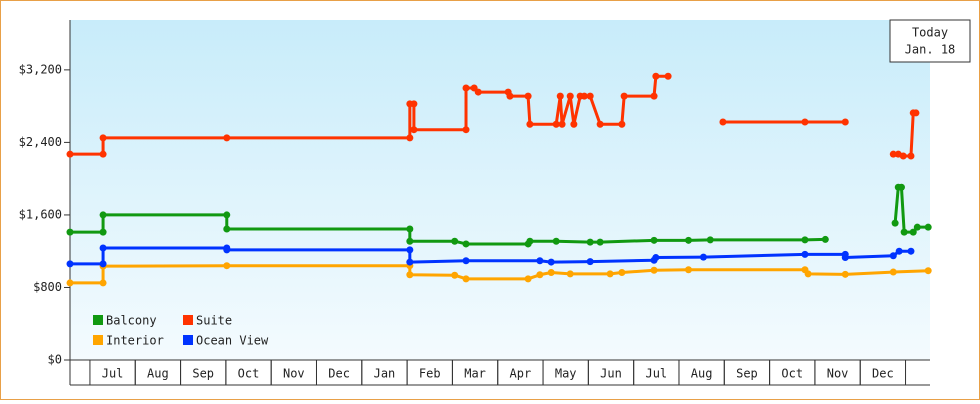 Image resolution: width=980 pixels, height=404 pixels. What do you see at coordinates (611, 374) in the screenshot?
I see `x-tick-label: Jun` at bounding box center [611, 374].